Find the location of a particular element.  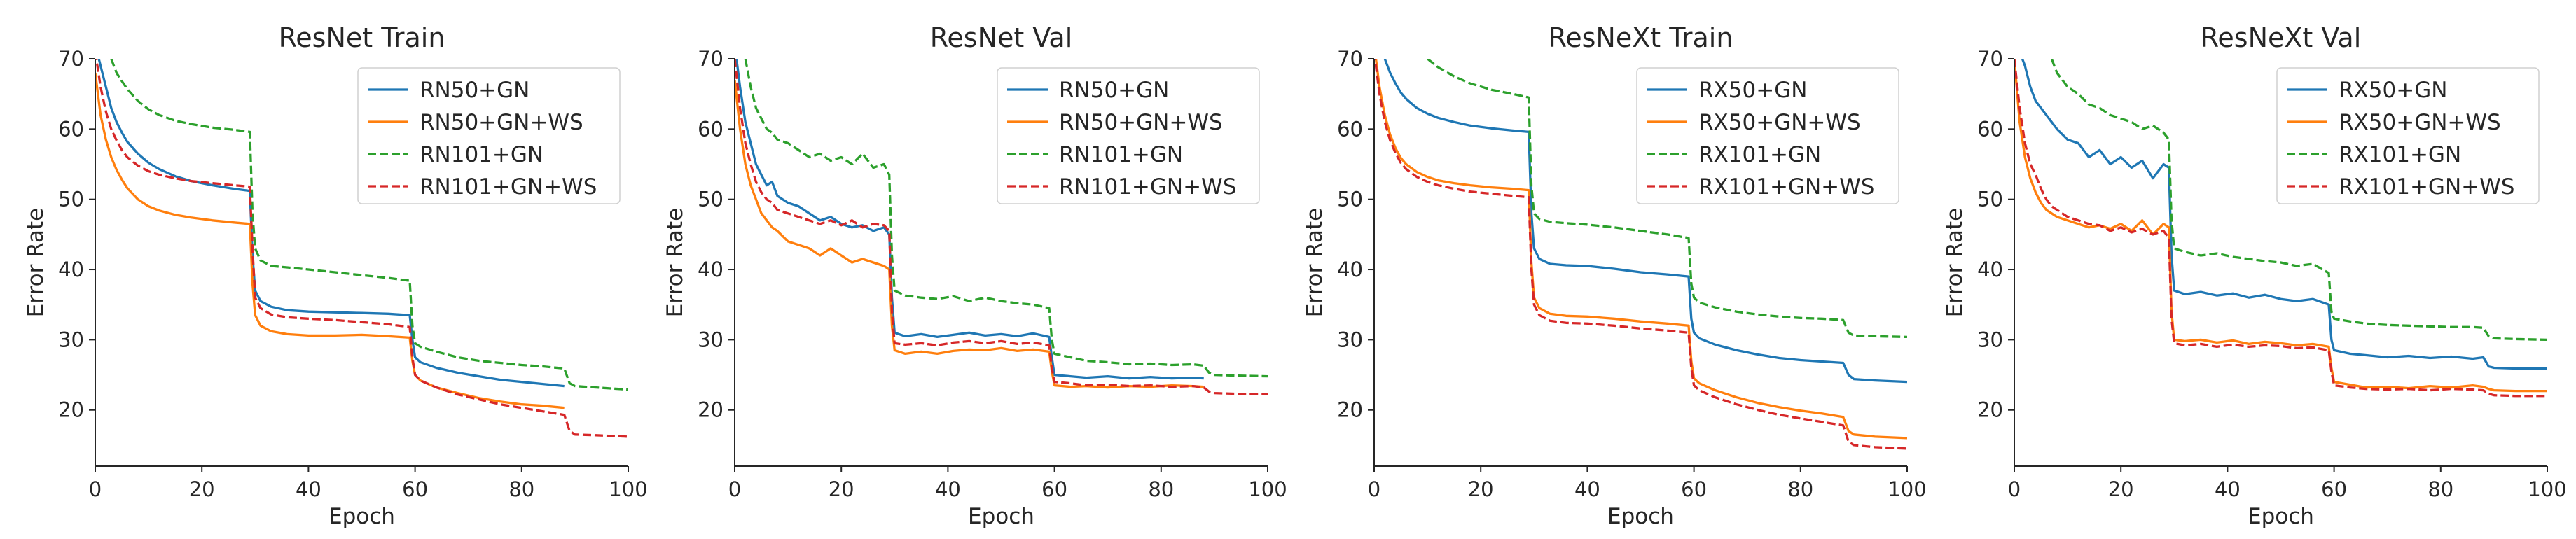

chart-title: ResNet Train is located at coordinates (362, 37).